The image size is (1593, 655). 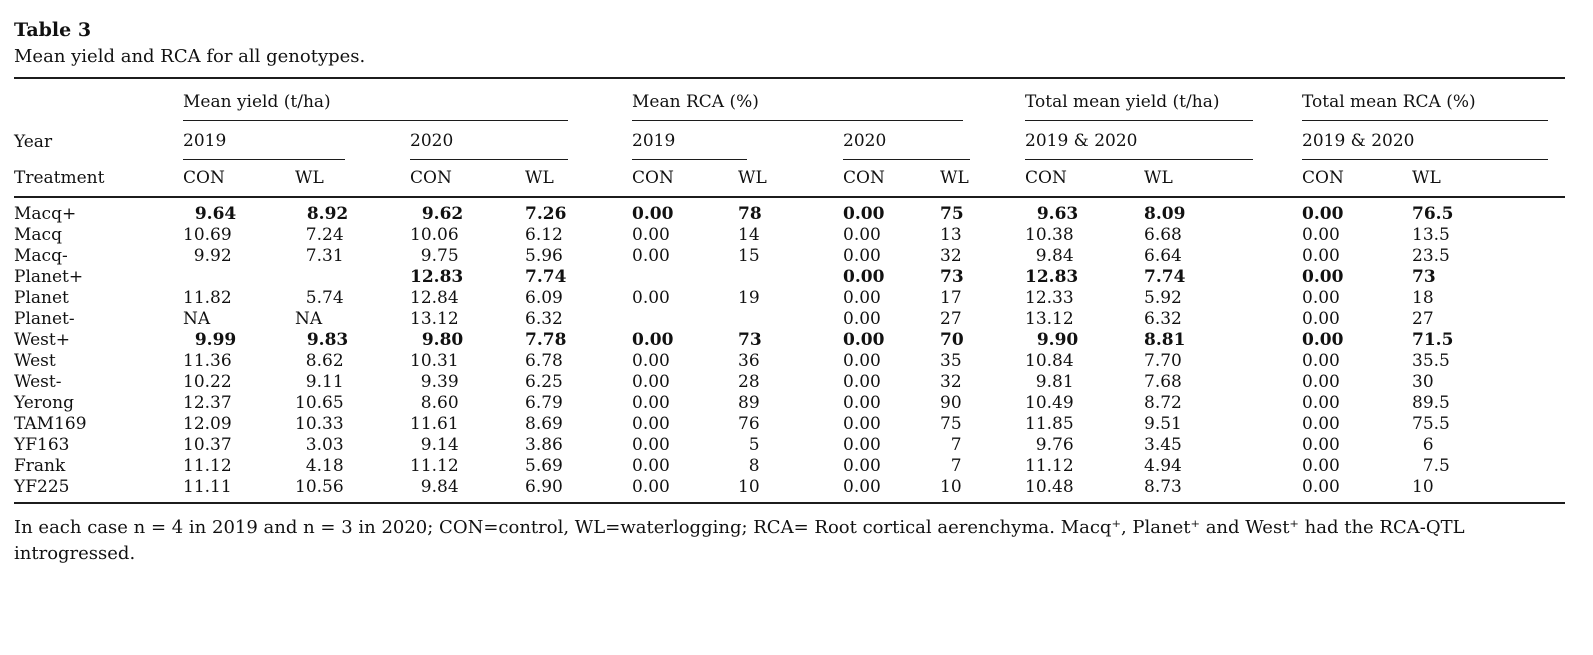 What do you see at coordinates (352, 256) in the screenshot?
I see `value-cell: 7.31` at bounding box center [352, 256].